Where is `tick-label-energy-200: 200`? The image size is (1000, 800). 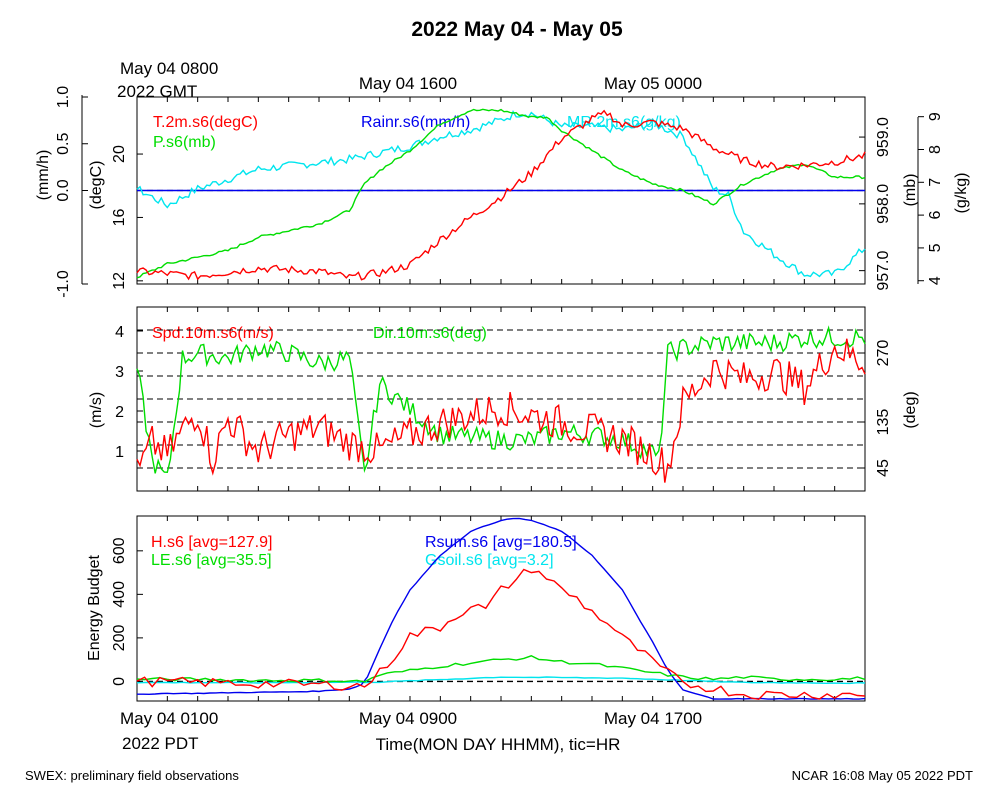
tick-label-energy-200: 200 is located at coordinates (119, 637).